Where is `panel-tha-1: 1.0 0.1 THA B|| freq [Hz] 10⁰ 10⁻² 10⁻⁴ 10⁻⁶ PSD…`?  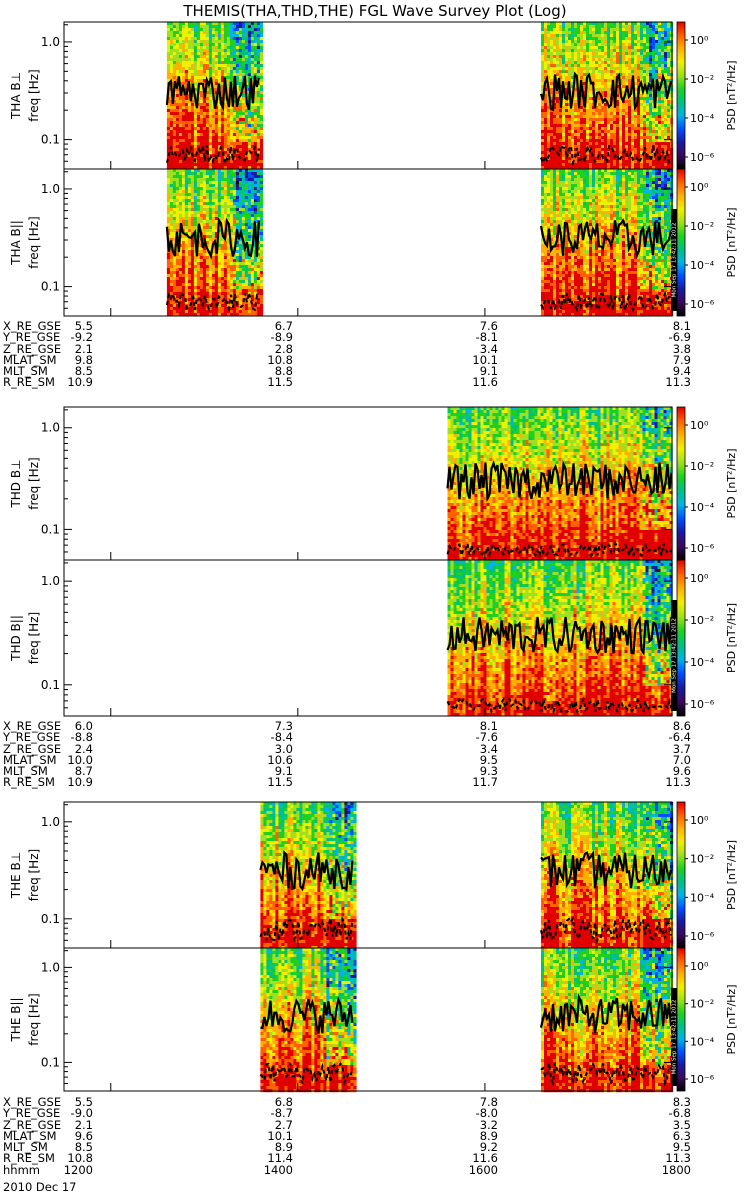
panel-tha-1: 1.0 0.1 THA B|| freq [Hz] 10⁰ 10⁻² 10⁻⁴ 10⁻⁶ PSD… is located at coordinates (373, 242).